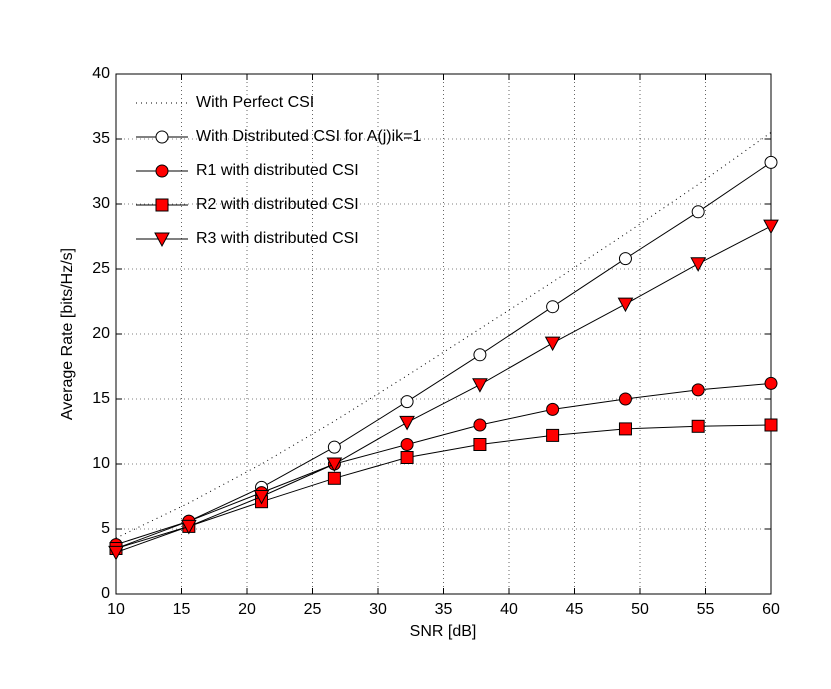  I want to click on legend-label: R1 with distributed CSI, so click(277, 170).